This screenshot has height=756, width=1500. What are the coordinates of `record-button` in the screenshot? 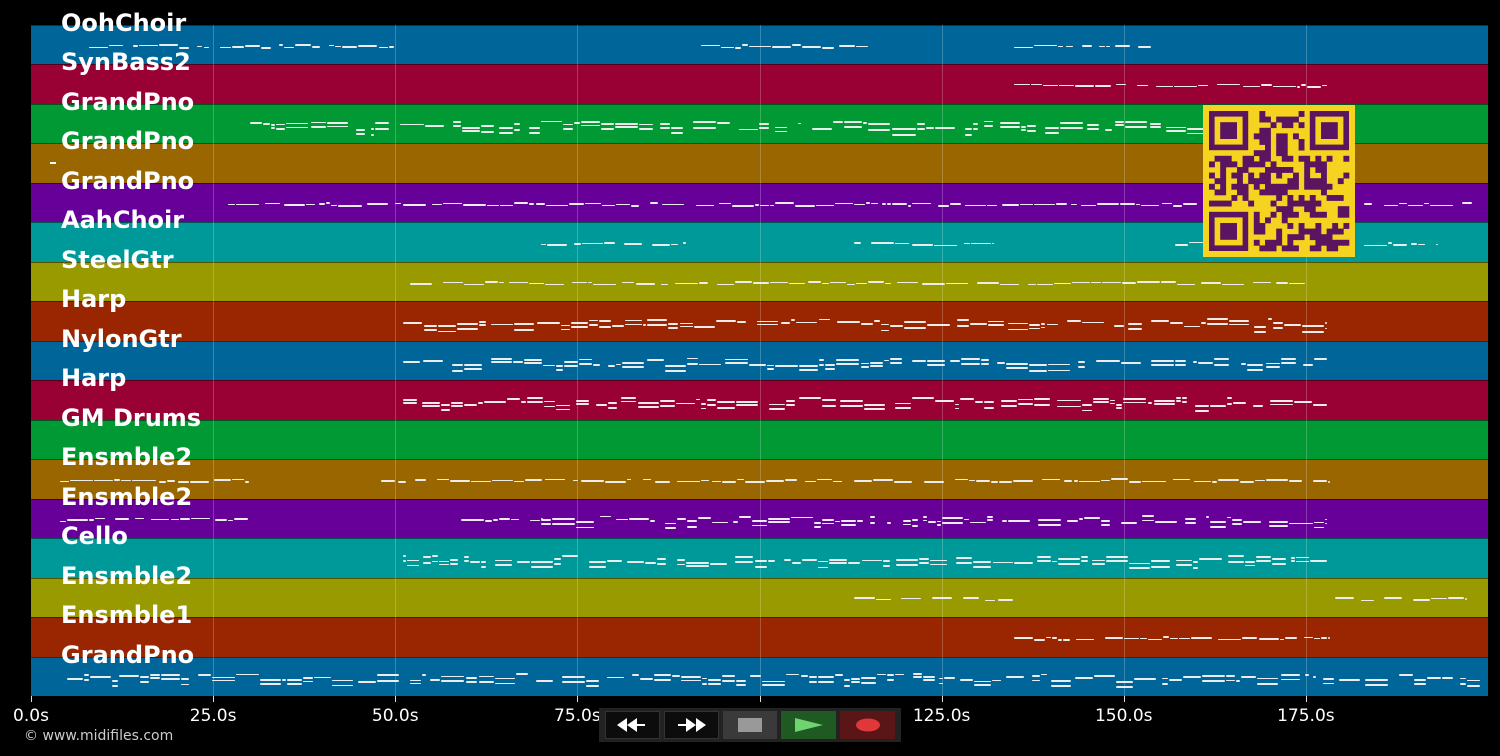 It's located at (867, 725).